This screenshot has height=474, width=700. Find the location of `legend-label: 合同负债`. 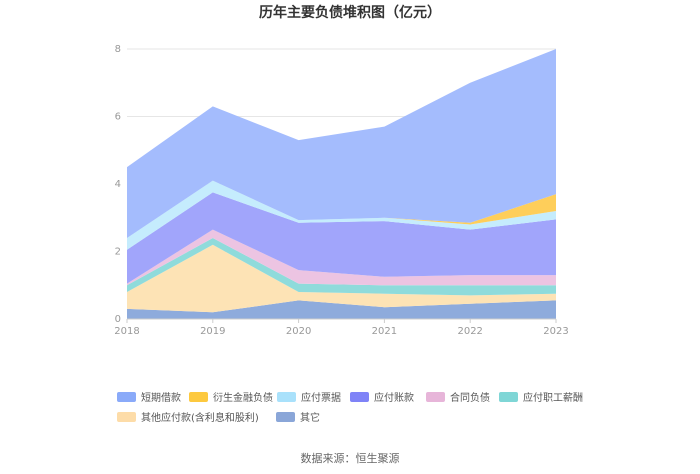

legend-label: 合同负债 is located at coordinates (470, 397).